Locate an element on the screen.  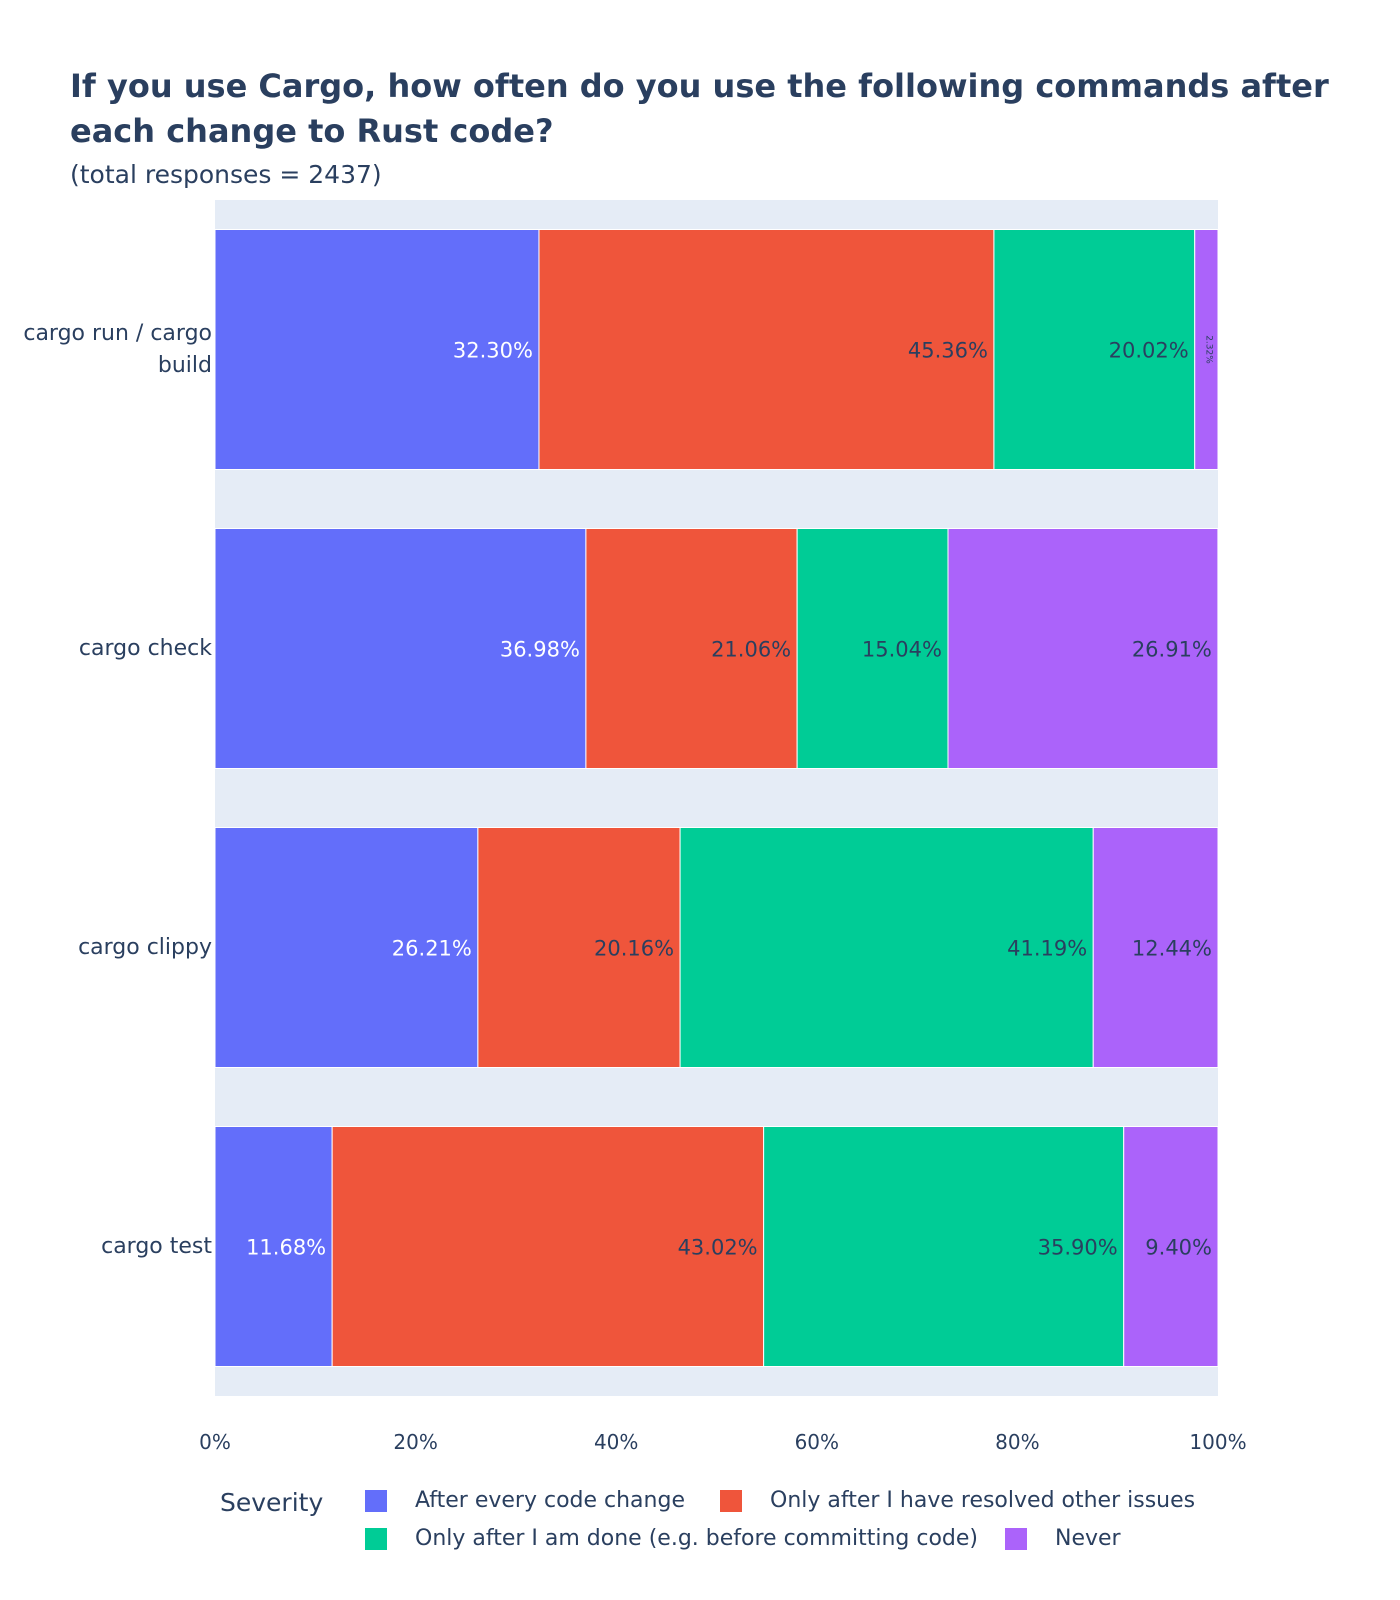
legend-label: Never is located at coordinates (1088, 1538).